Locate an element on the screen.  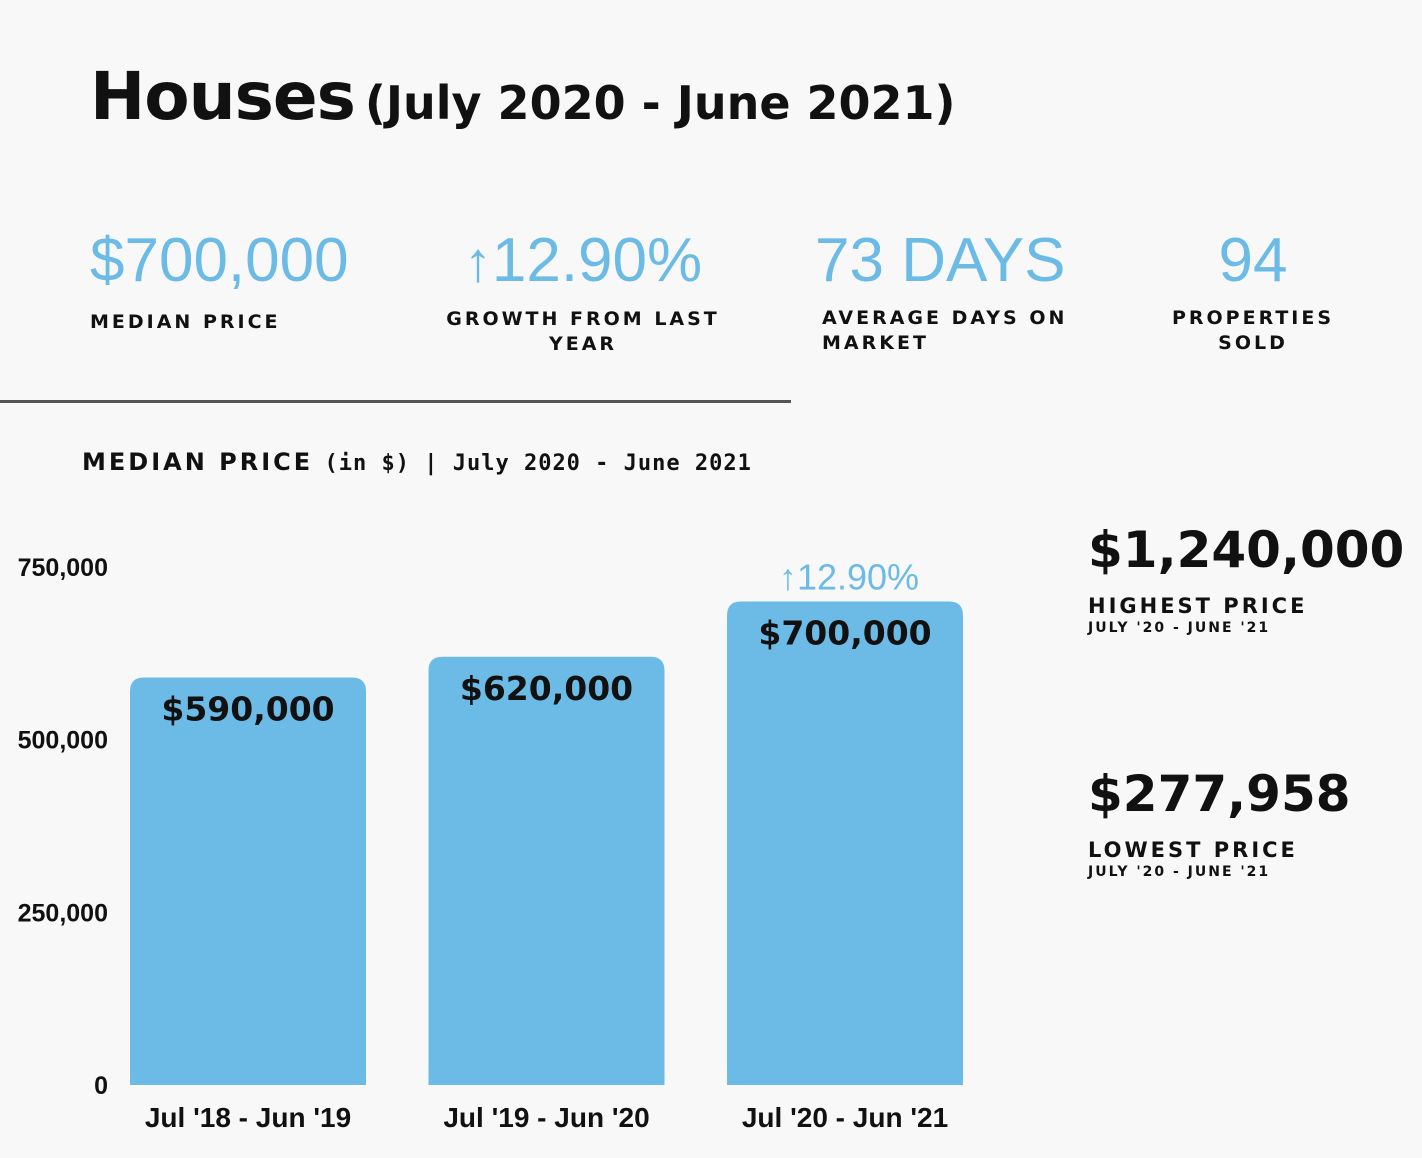
title-sub: (July 2020 - June 2021) is located at coordinates (660, 103).